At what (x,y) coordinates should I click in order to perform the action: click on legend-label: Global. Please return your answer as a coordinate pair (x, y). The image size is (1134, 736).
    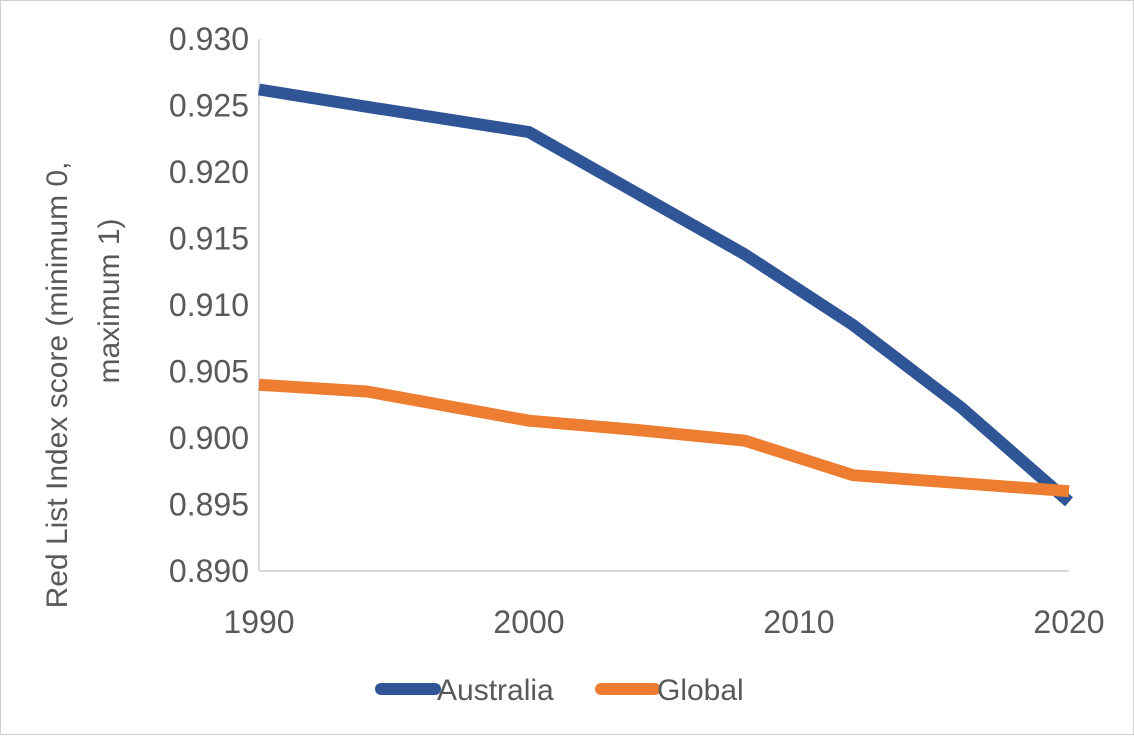
    Looking at the image, I should click on (700, 690).